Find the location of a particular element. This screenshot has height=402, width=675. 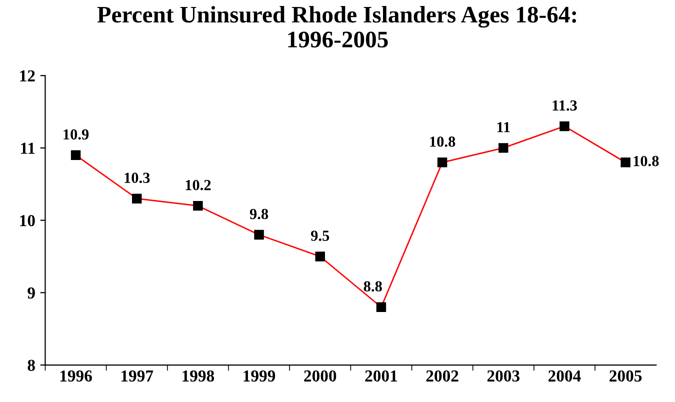

y-tick-label: 10 is located at coordinates (27, 220).